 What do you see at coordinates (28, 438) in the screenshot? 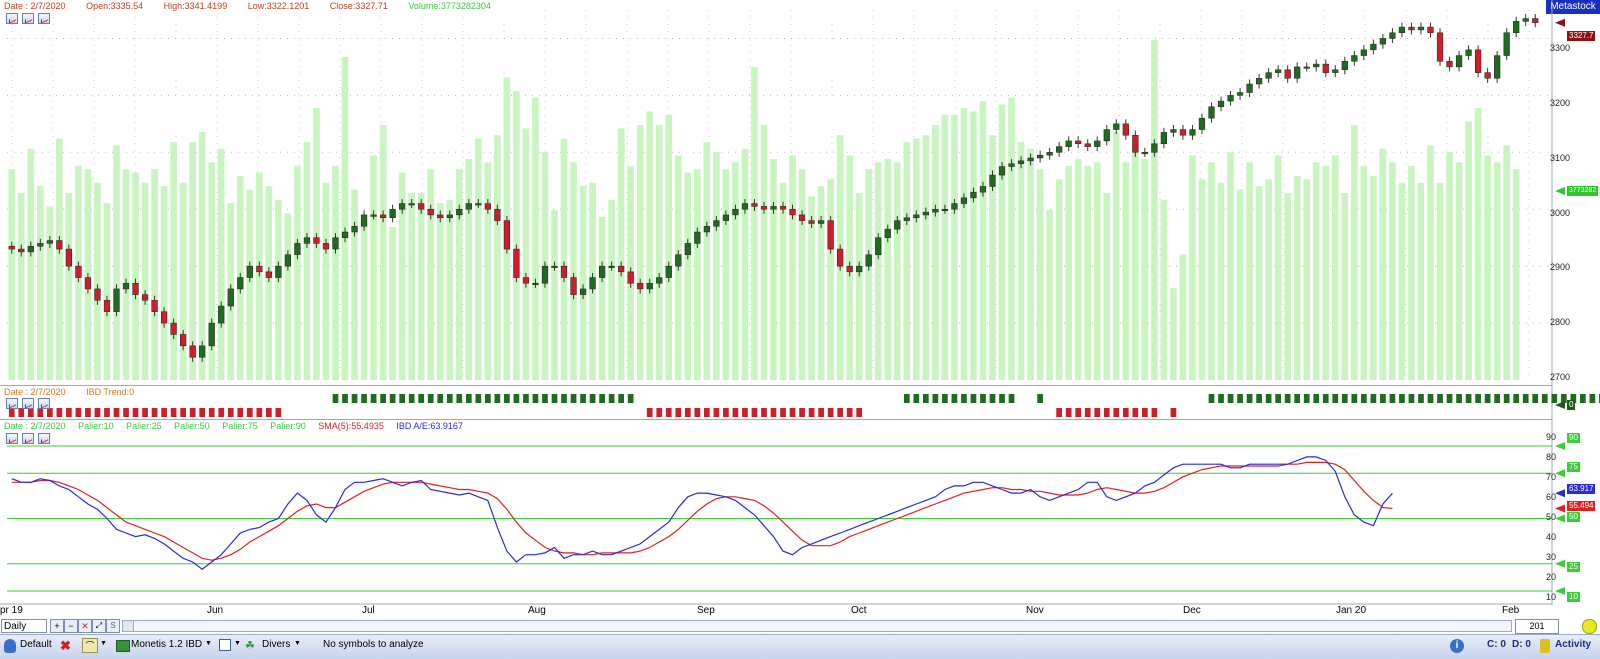
I see `rsi-zoom-icon` at bounding box center [28, 438].